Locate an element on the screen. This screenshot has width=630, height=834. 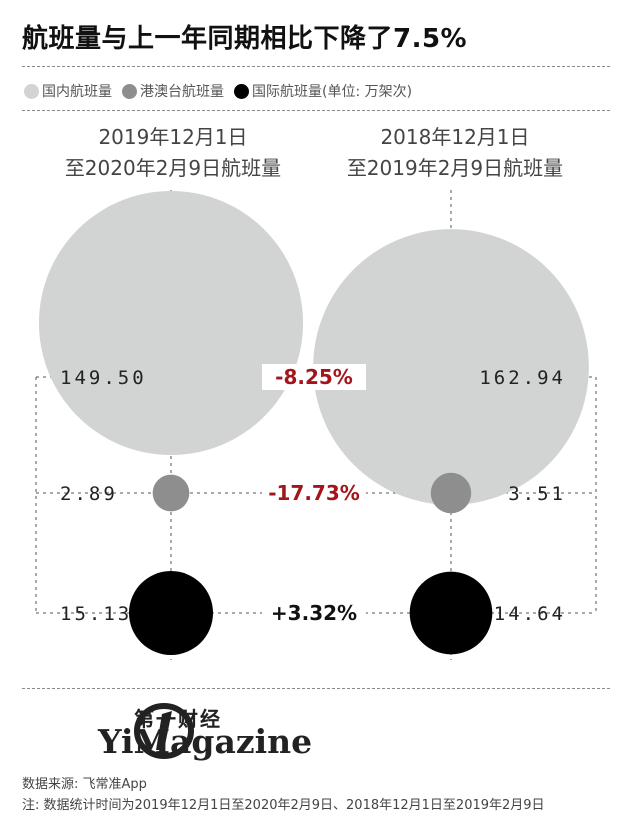
circle-dark-gray-icon is located at coordinates (129, 91).